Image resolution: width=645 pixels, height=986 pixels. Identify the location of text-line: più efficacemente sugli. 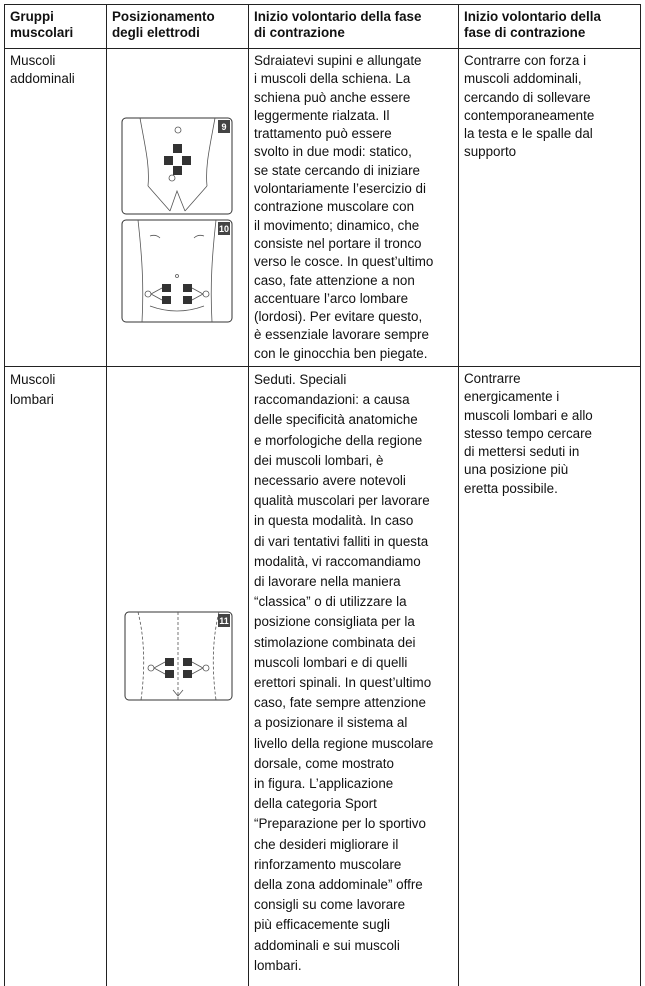
(322, 925).